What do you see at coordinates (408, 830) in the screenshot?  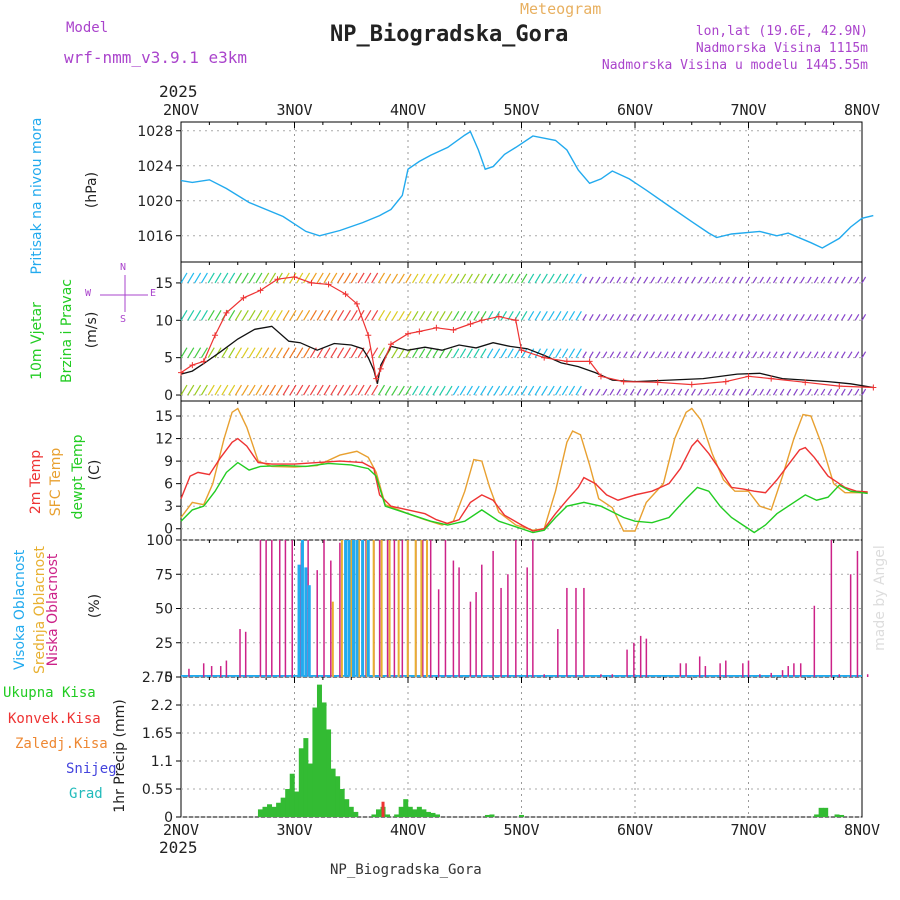 I see `x-tick-label-bottom: 4NOV` at bounding box center [408, 830].